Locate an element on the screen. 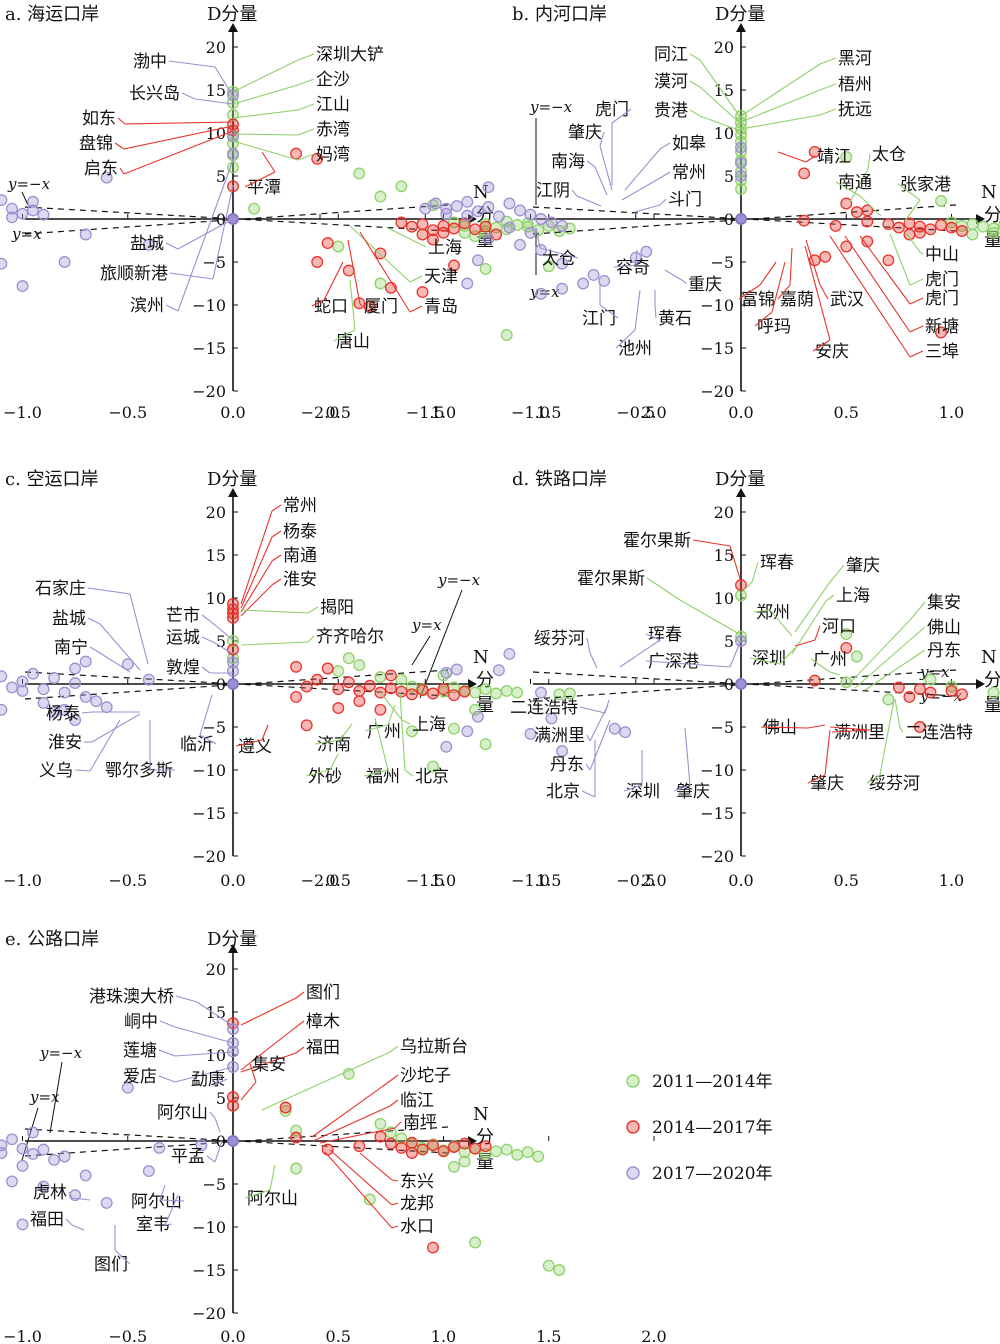 The image size is (1000, 1344). y-axis-arrow is located at coordinates (233, 492).